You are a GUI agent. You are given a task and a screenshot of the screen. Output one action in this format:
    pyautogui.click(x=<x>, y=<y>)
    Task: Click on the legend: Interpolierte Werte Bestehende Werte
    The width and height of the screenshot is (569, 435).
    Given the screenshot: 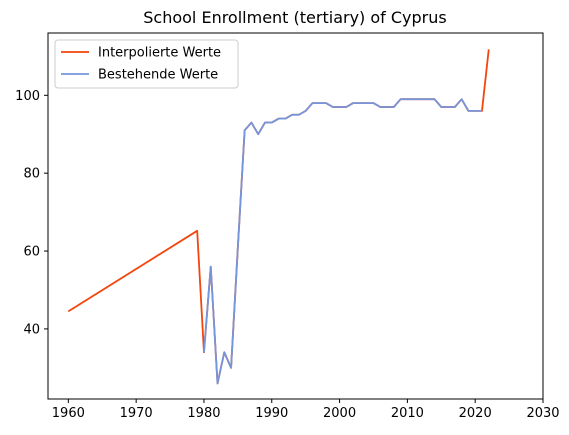 What is the action you would take?
    pyautogui.click(x=146, y=64)
    